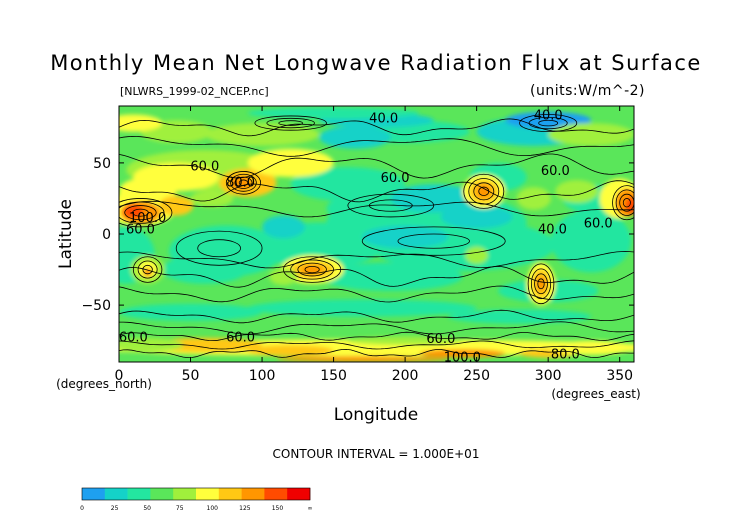 This screenshot has width=752, height=532. Describe the element at coordinates (476, 376) in the screenshot. I see `x-tick-label: 250` at that location.